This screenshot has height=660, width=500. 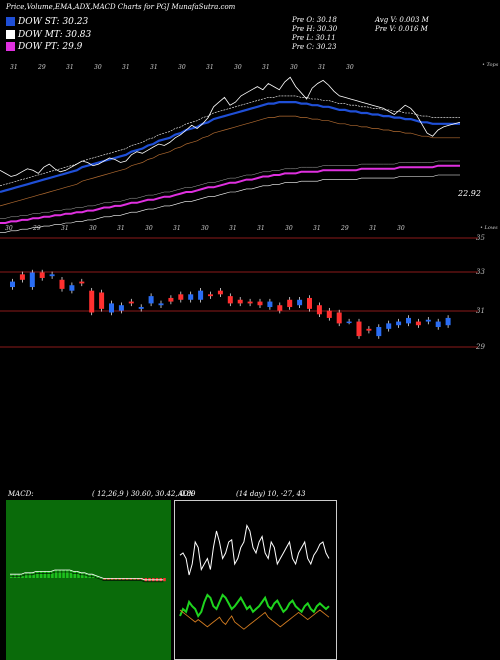 I want to click on last-value-label: 22.92, so click(x=469, y=193).